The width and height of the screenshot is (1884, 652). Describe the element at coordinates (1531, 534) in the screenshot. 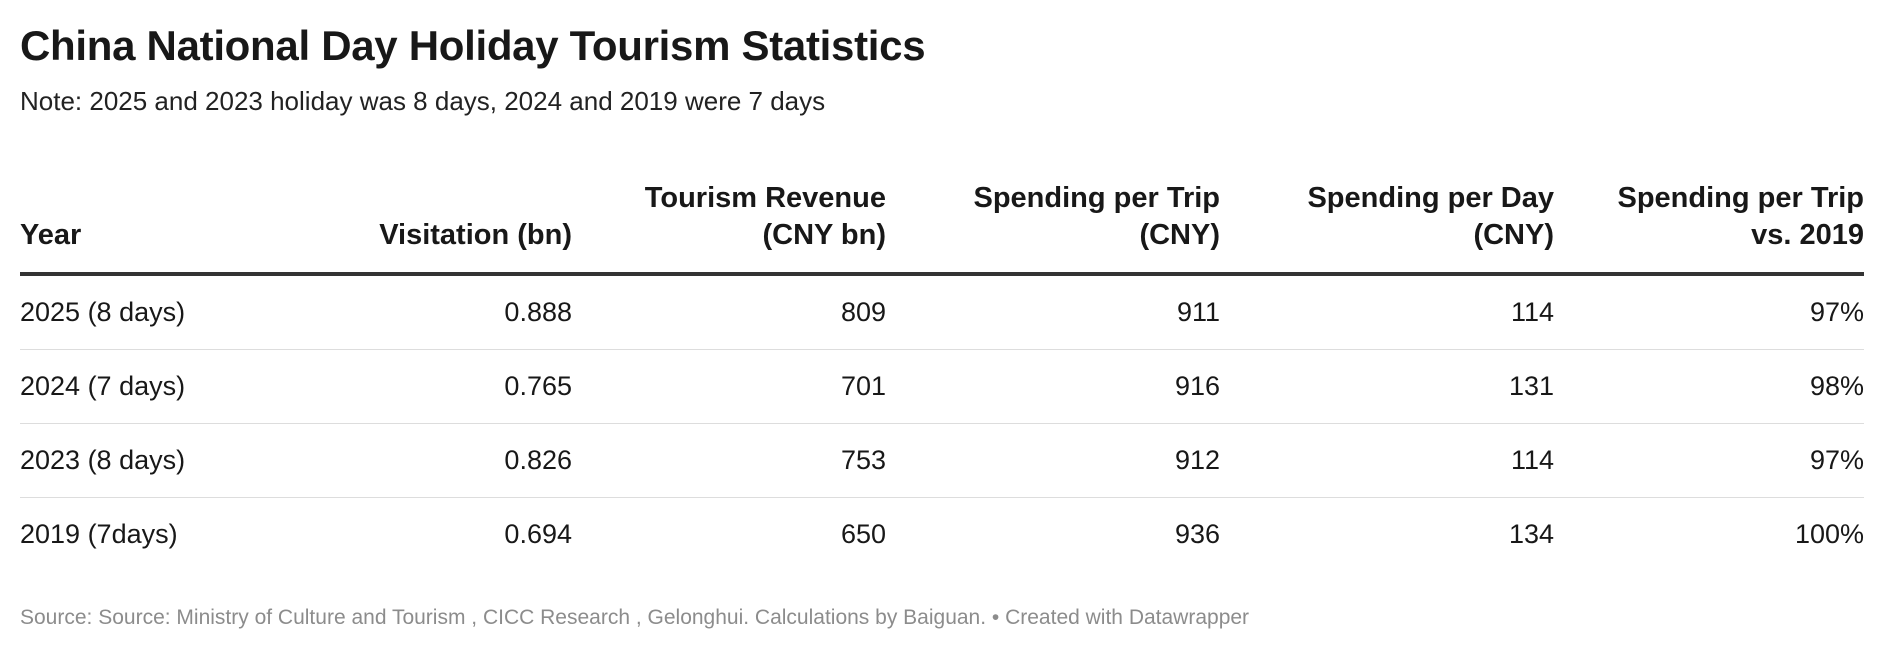

I see `cell-spending-per-day: 134` at that location.